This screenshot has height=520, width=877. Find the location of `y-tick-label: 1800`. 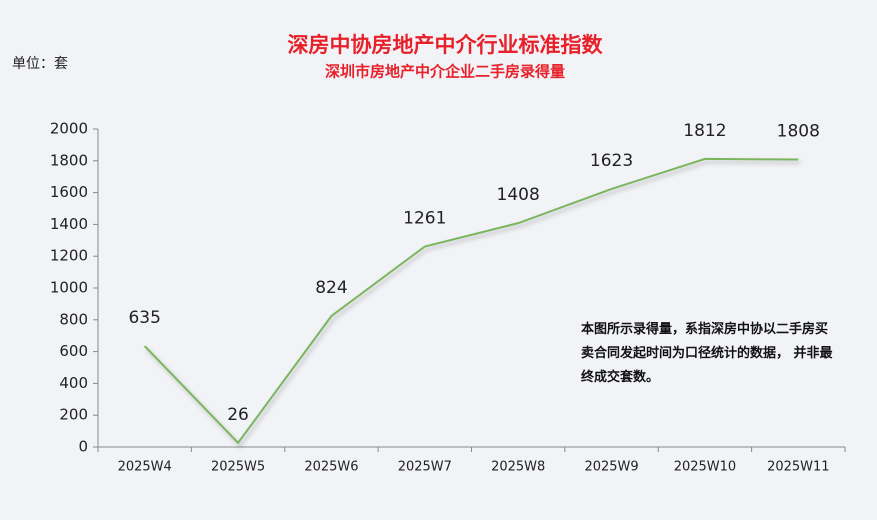

y-tick-label: 1800 is located at coordinates (69, 160).